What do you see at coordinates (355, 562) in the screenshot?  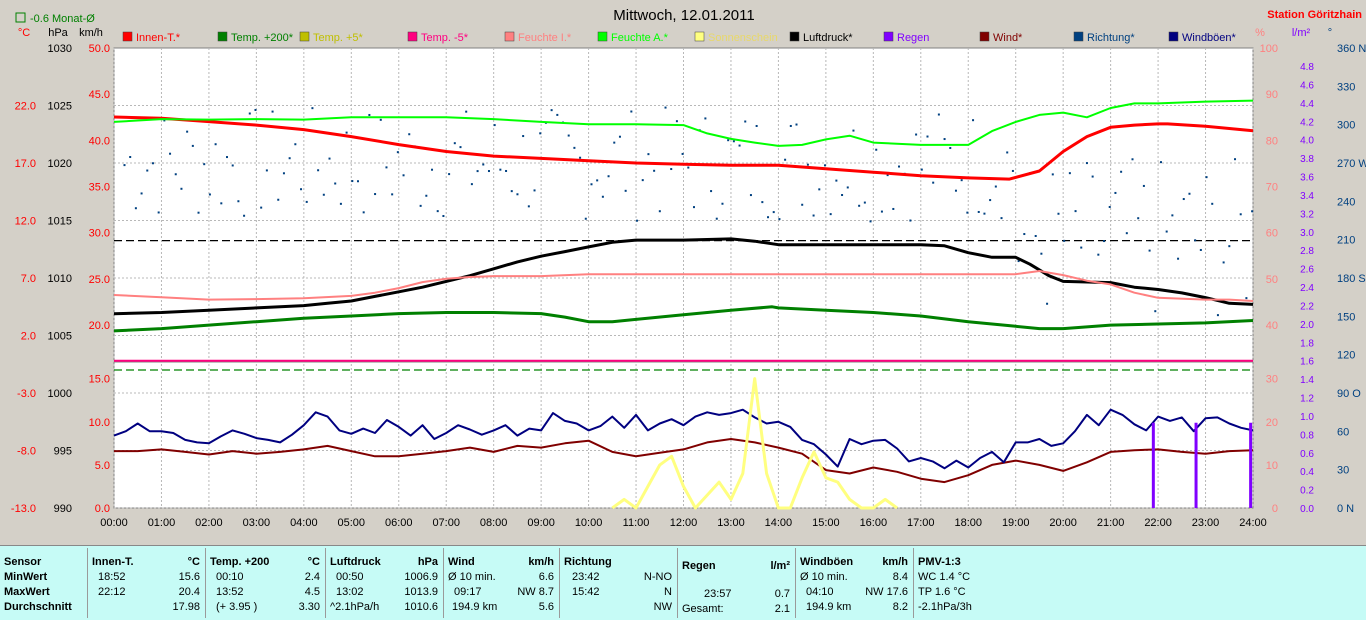 I see `stats-druck-header: Luftdruck` at bounding box center [355, 562].